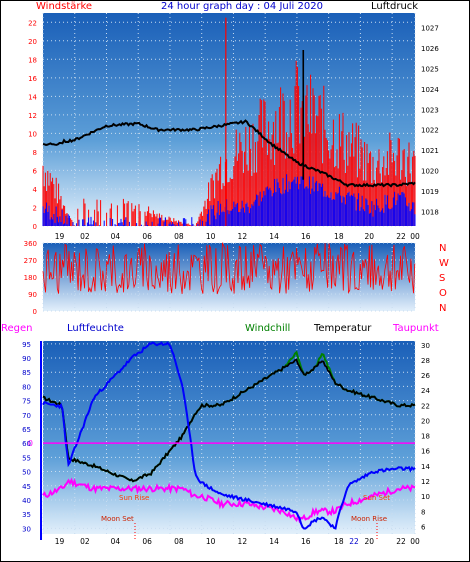  I want to click on top-x-tick-label: 14, so click(274, 236).